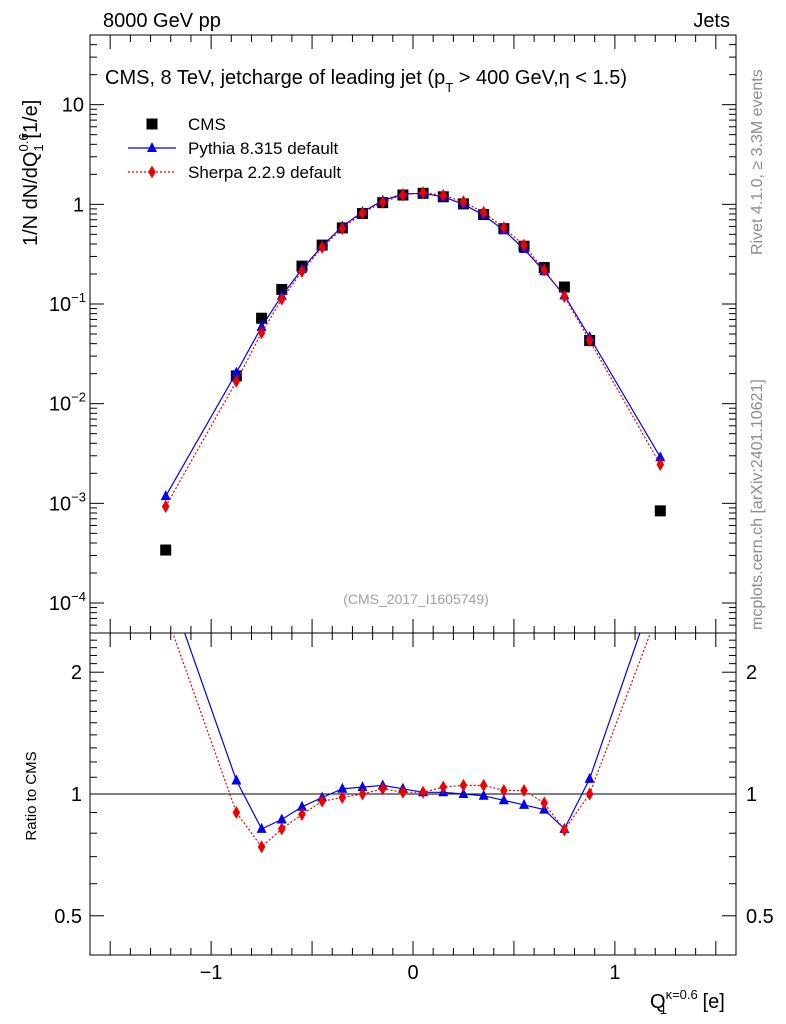 The image size is (786, 1024). Describe the element at coordinates (162, 21) in the screenshot. I see `header-left: 8000 GeV pp` at that location.